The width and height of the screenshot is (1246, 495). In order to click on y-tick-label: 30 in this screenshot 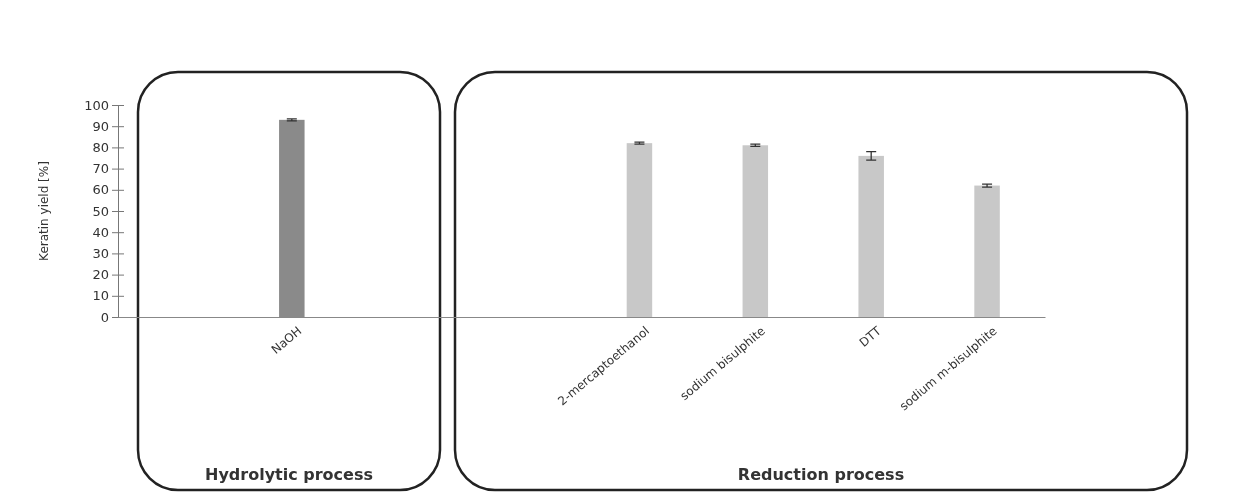, I will do `click(100, 254)`.